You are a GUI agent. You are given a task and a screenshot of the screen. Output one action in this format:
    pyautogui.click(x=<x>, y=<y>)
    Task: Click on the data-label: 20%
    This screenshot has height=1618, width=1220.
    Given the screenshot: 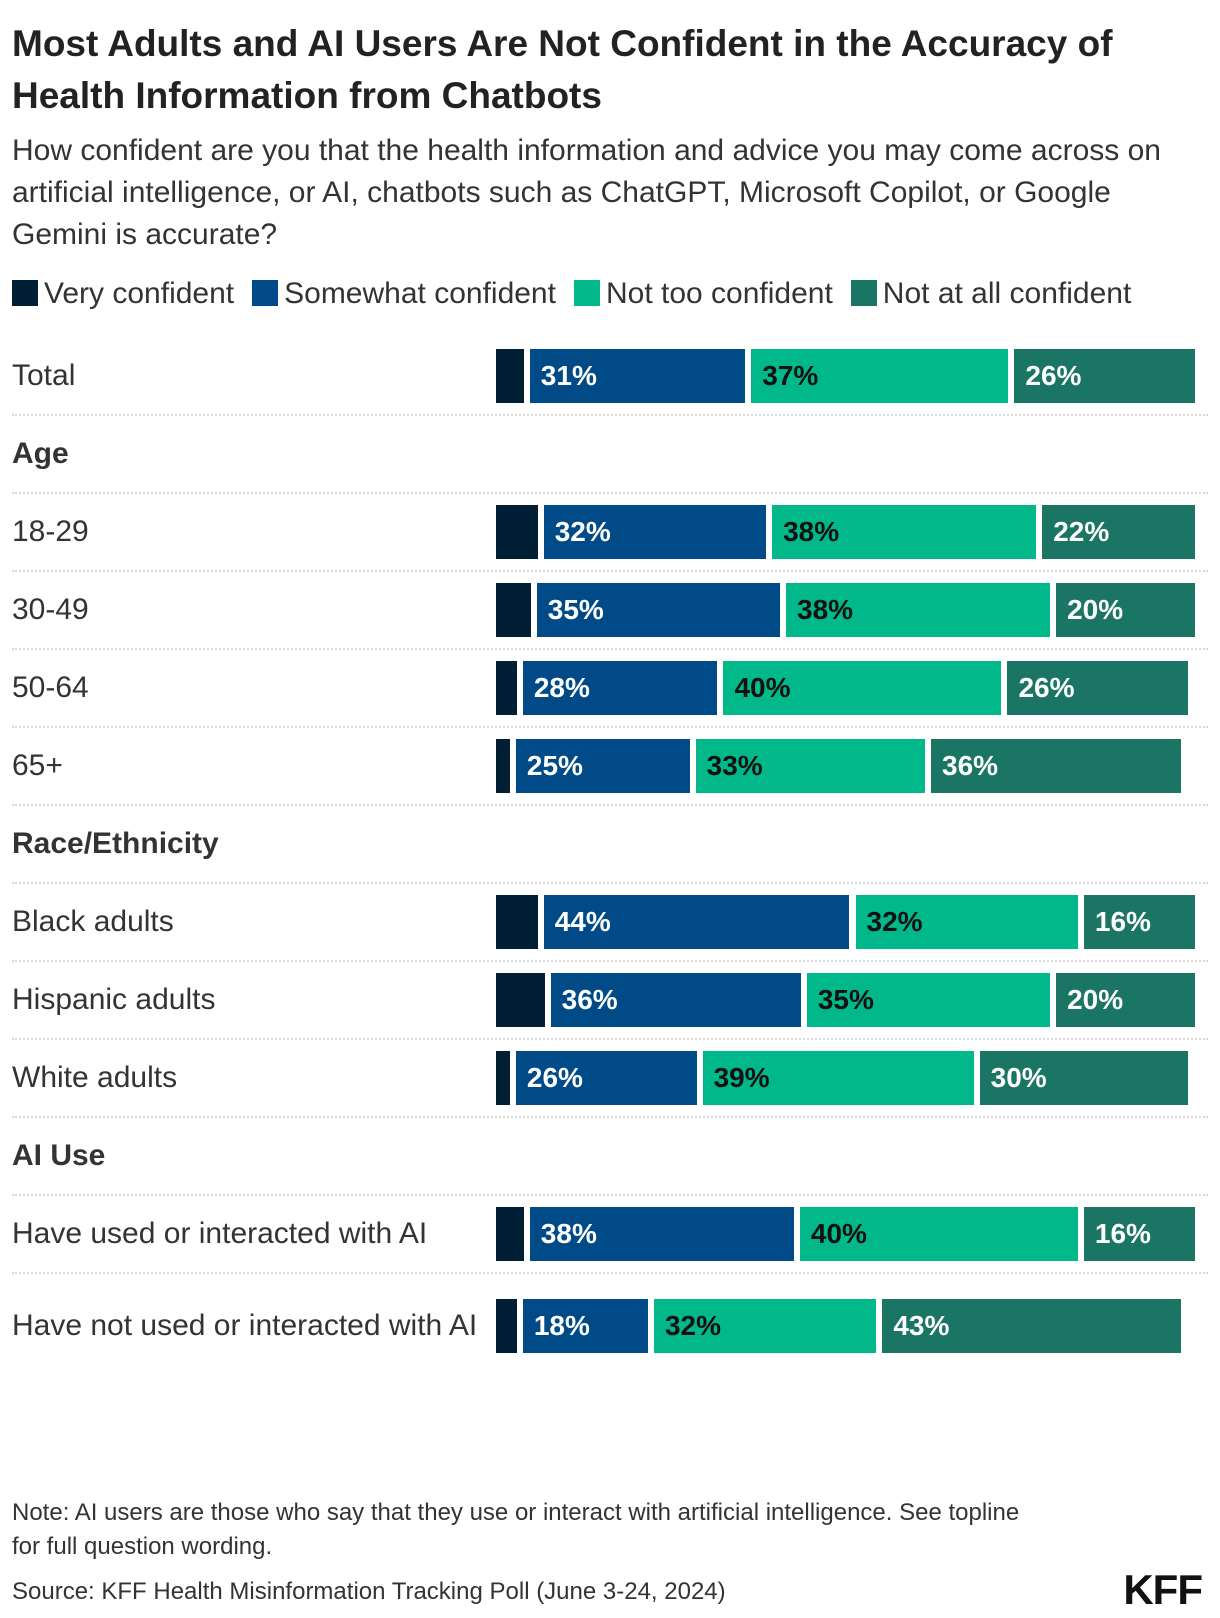 What is the action you would take?
    pyautogui.click(x=1095, y=999)
    